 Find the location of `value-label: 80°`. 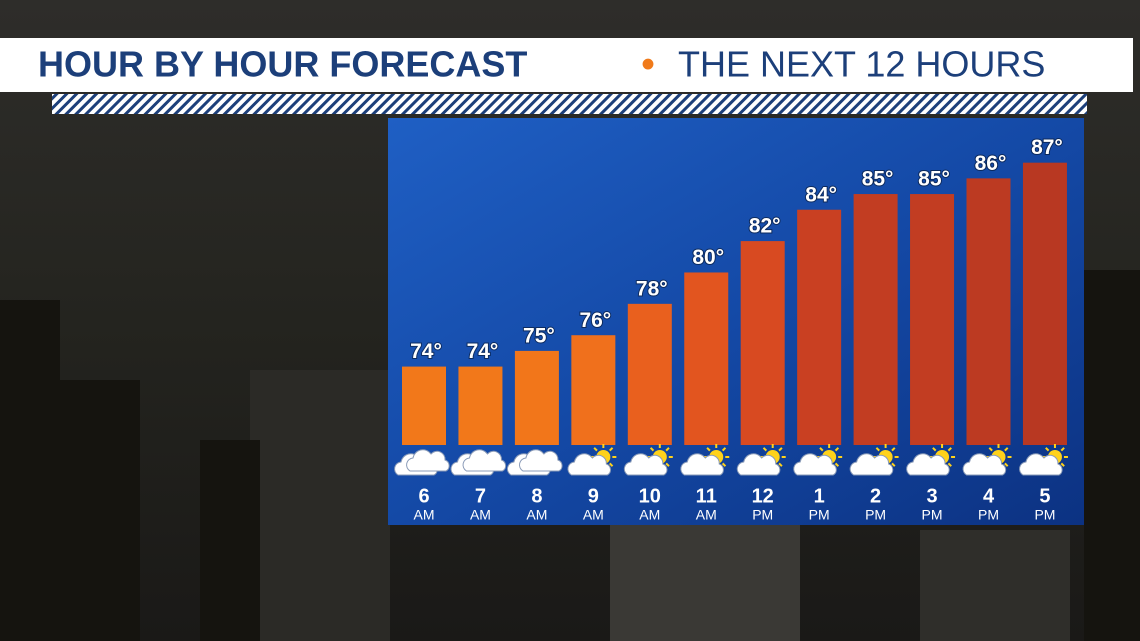

value-label: 80° is located at coordinates (708, 257).